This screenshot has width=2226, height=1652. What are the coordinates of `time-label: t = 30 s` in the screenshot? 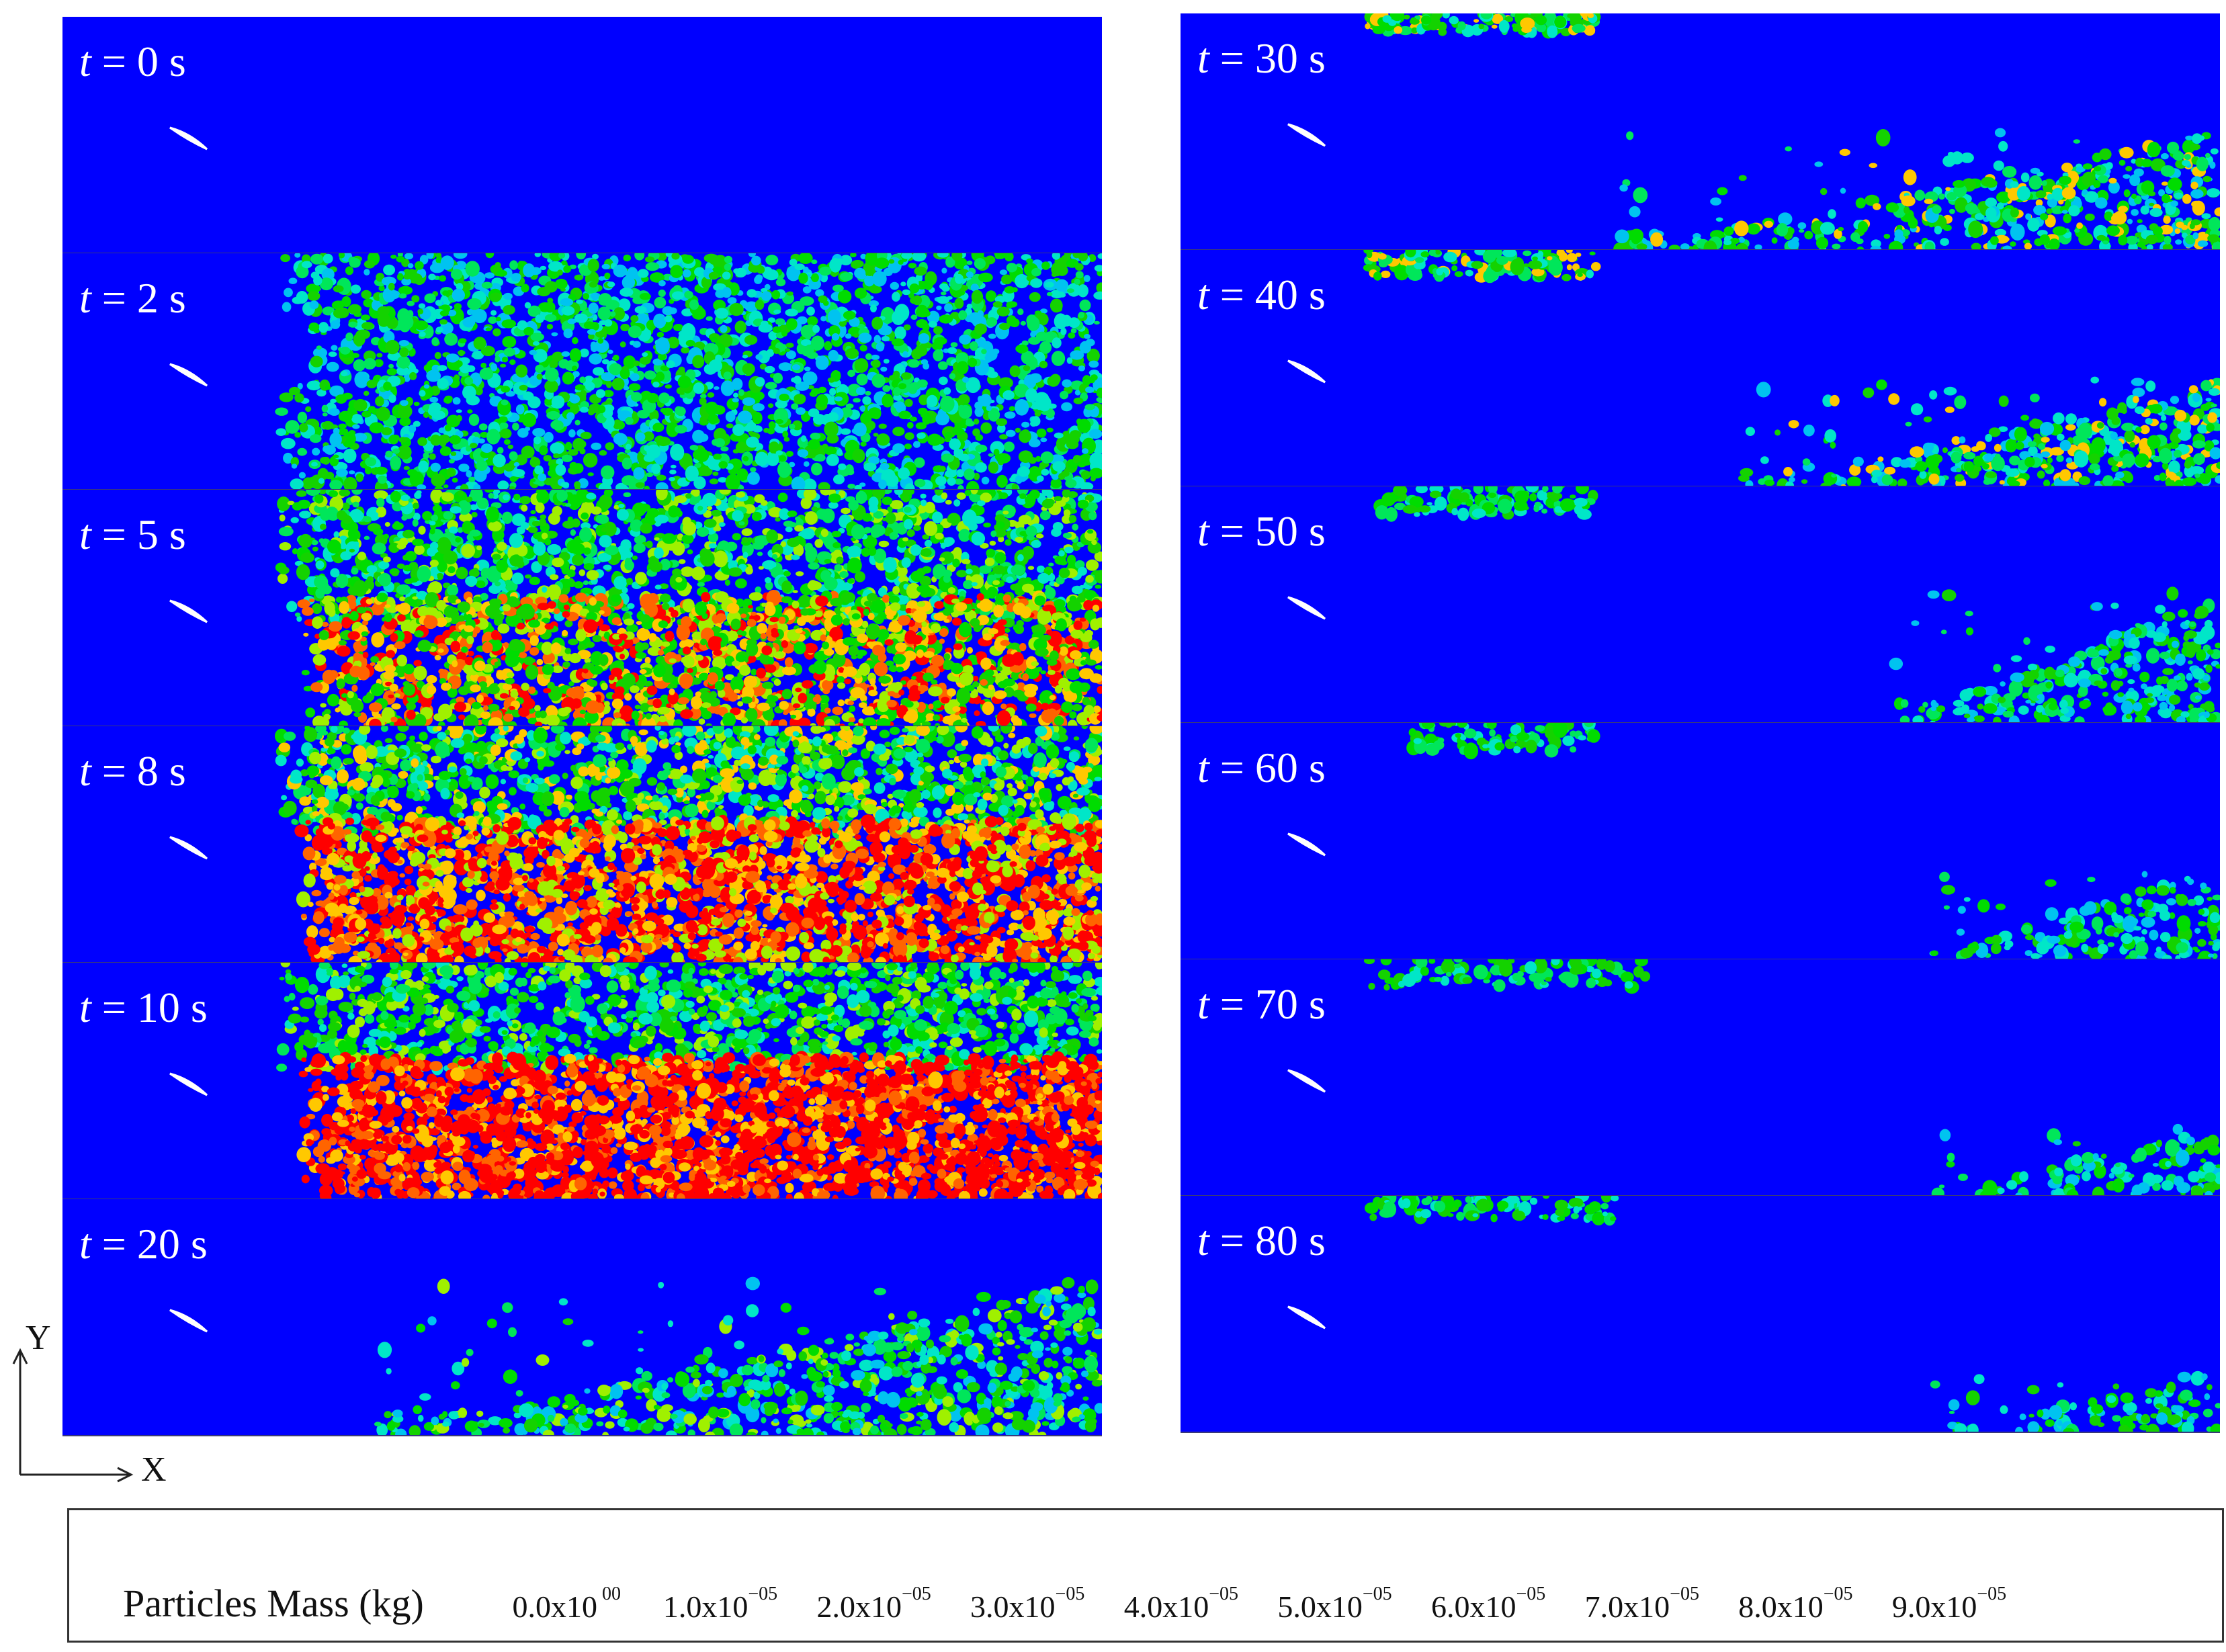 It's located at (1261, 58).